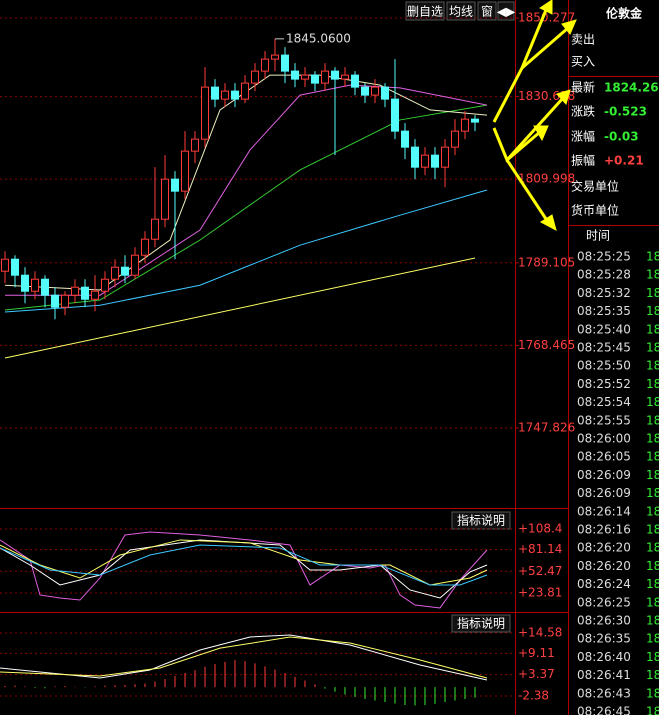 The image size is (659, 715). Describe the element at coordinates (625, 112) in the screenshot. I see `quote-value: -0.523` at that location.